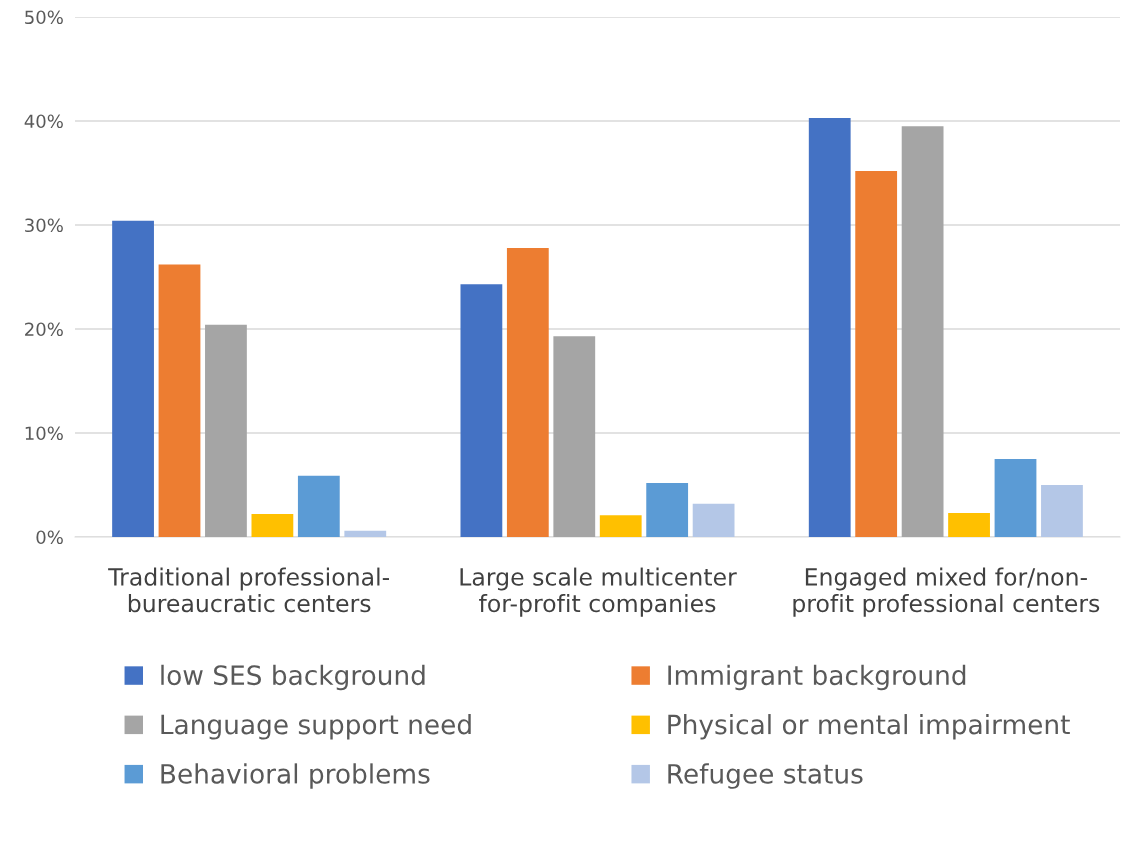 This screenshot has height=860, width=1122. What do you see at coordinates (869, 727) in the screenshot?
I see `legend-label: Physical or mental impairment` at bounding box center [869, 727].